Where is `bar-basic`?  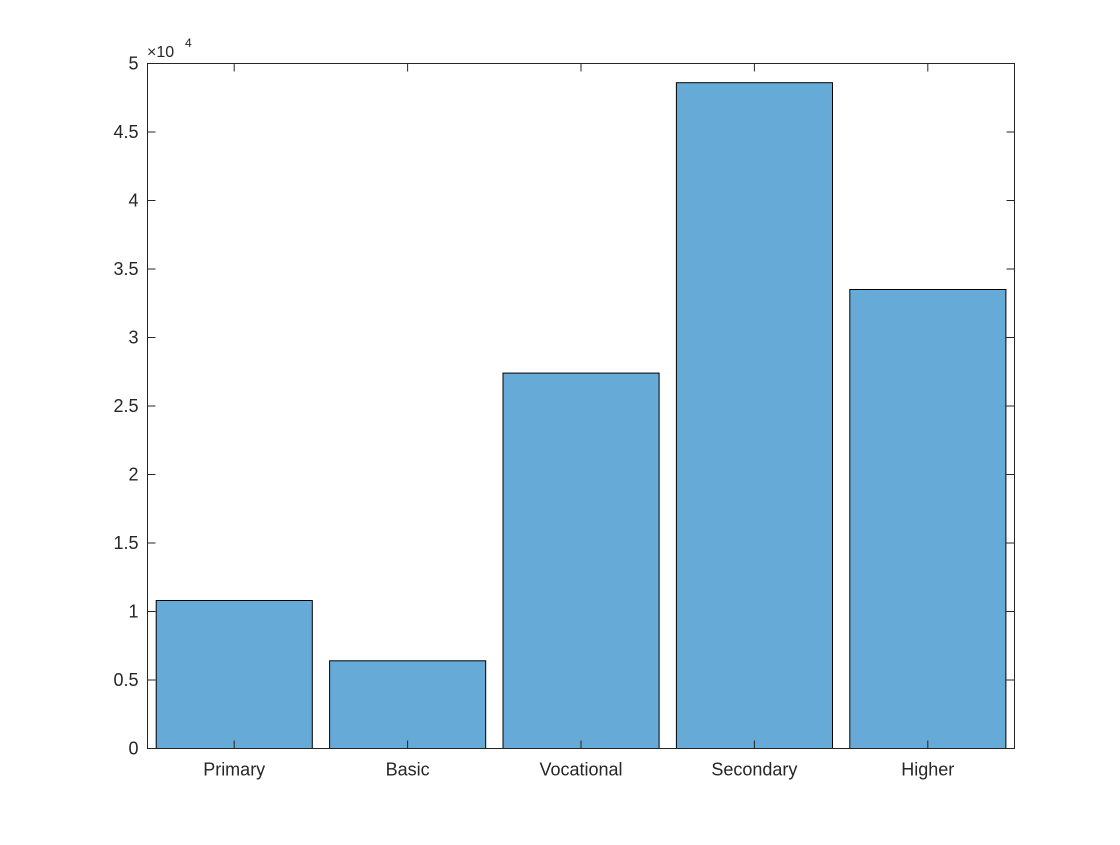 bar-basic is located at coordinates (408, 704).